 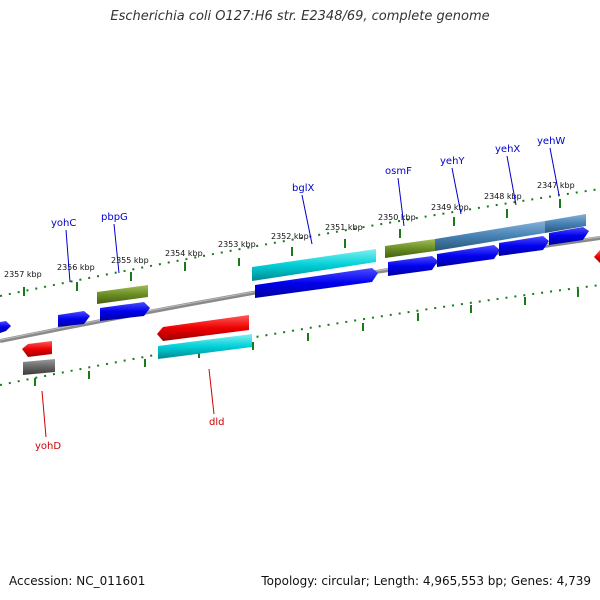 I want to click on gene-label-pbpG: pbpG, so click(x=114, y=217).